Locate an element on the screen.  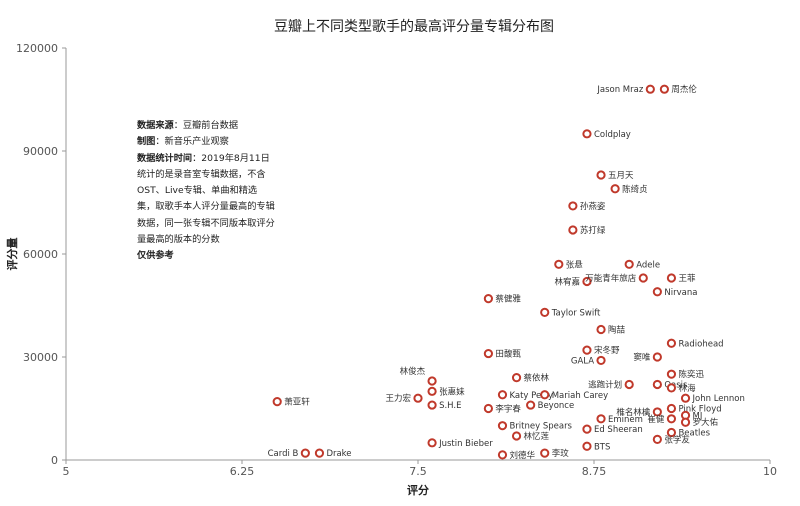
point-label: Pink Floyd is located at coordinates (699, 410).